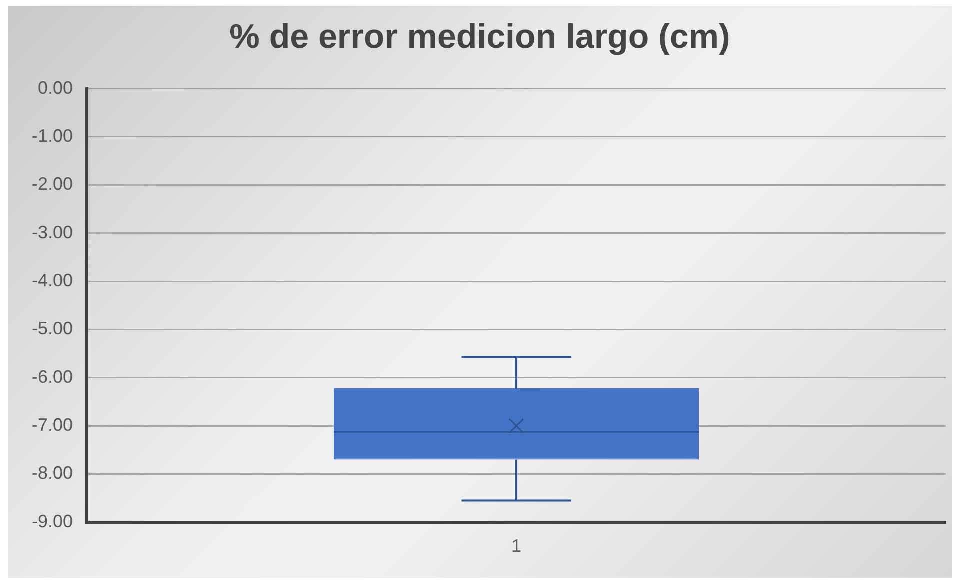 This screenshot has height=581, width=957. I want to click on y-tick-label: 0.00, so click(56, 88).